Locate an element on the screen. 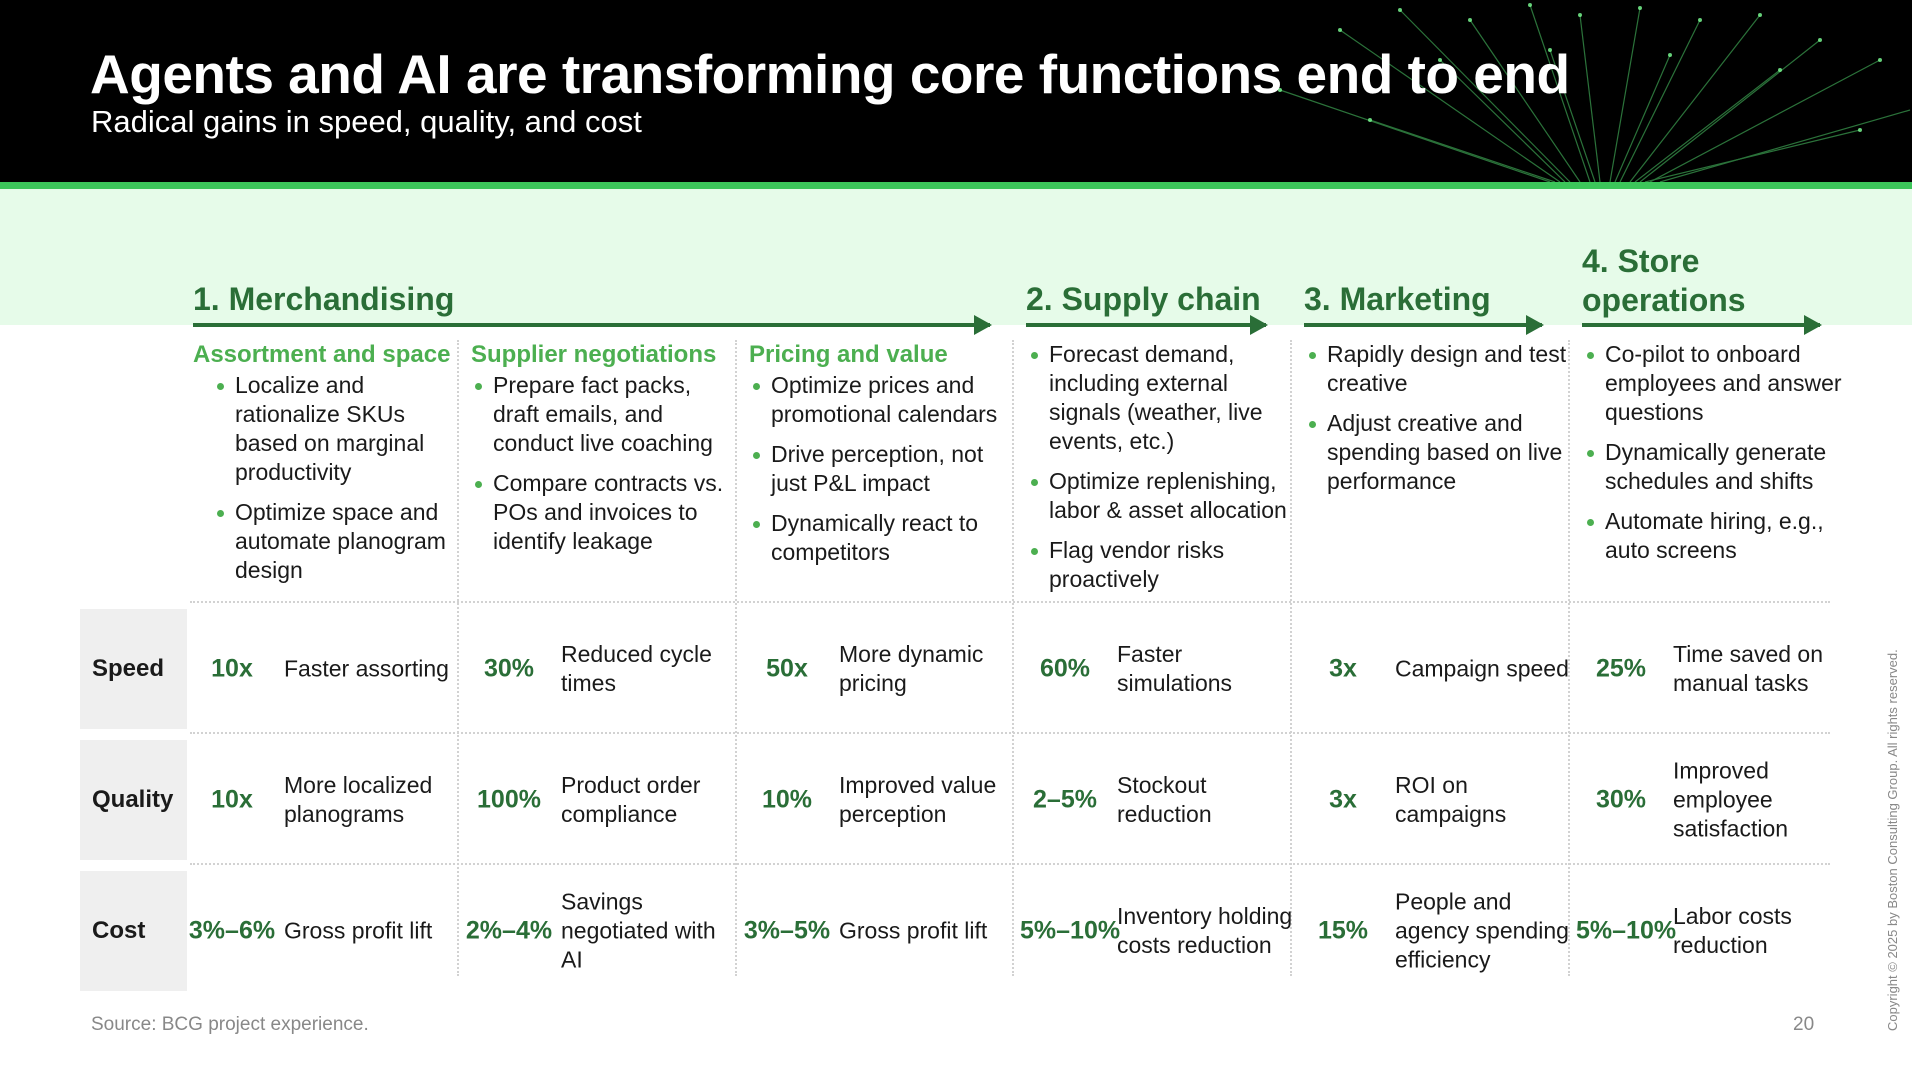 The height and width of the screenshot is (1080, 1912). metric-cell: 10% Improved value perception is located at coordinates (878, 800).